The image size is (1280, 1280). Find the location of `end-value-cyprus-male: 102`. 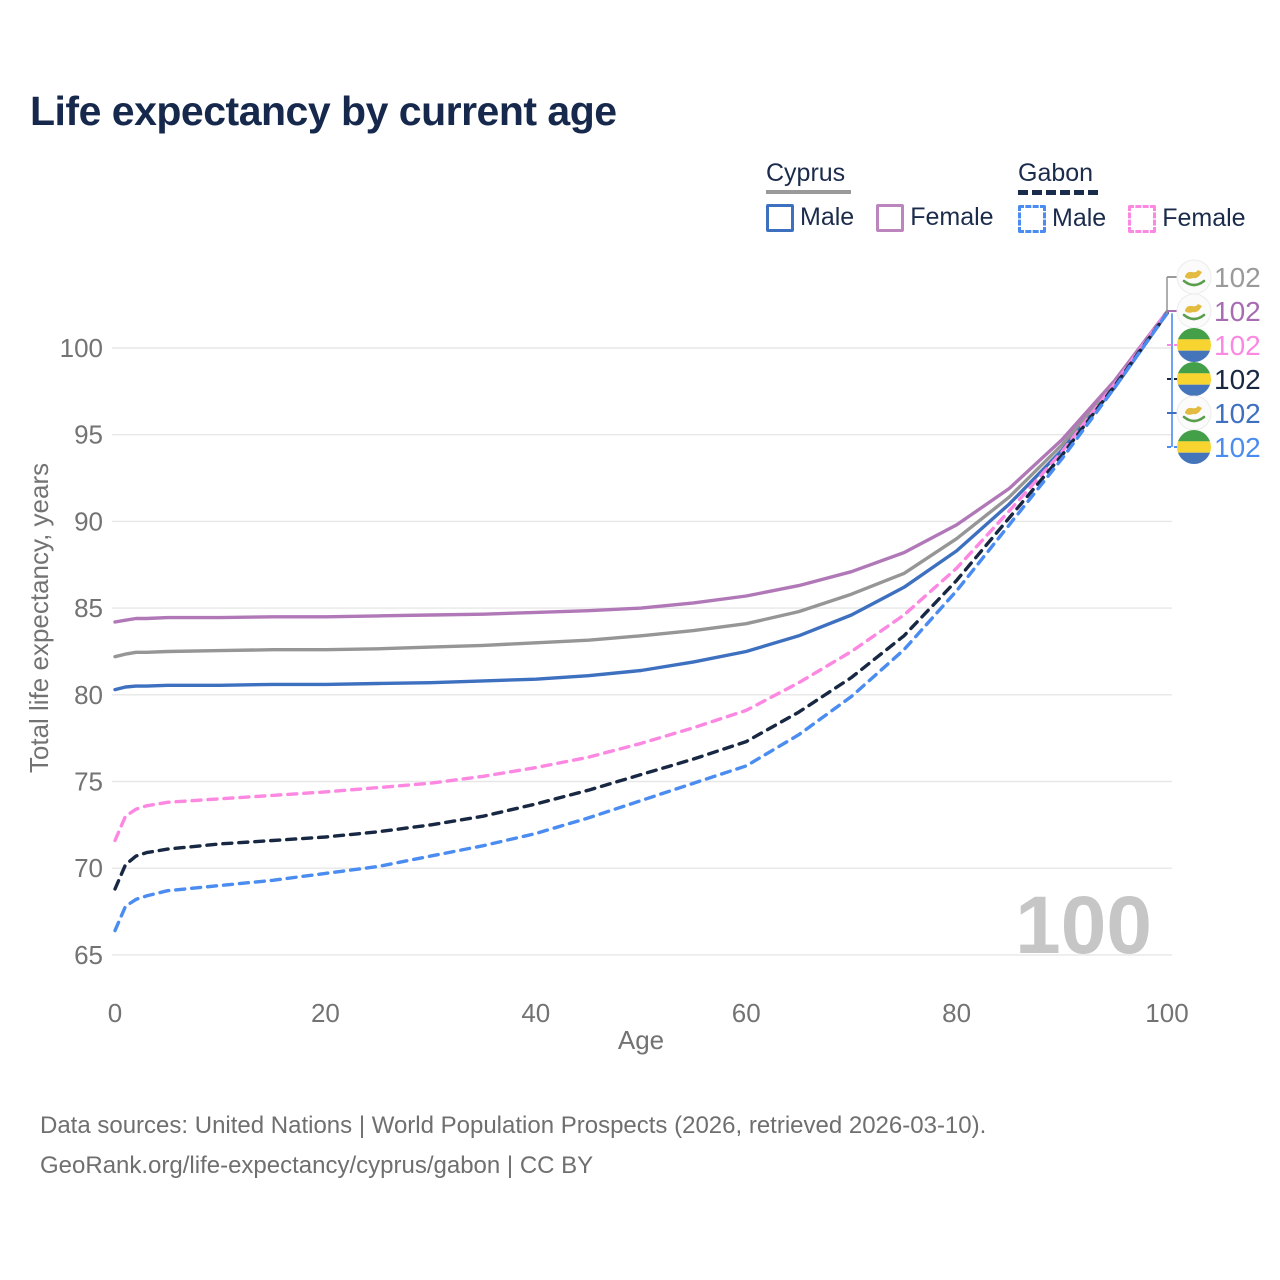

end-value-cyprus-male: 102 is located at coordinates (1237, 413).